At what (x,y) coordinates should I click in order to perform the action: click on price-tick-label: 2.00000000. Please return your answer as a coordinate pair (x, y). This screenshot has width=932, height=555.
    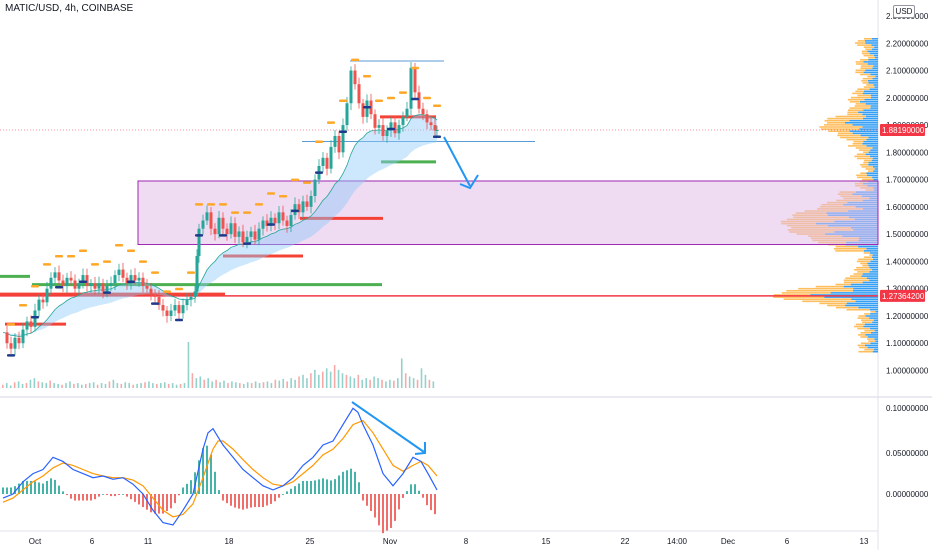
    Looking at the image, I should click on (907, 98).